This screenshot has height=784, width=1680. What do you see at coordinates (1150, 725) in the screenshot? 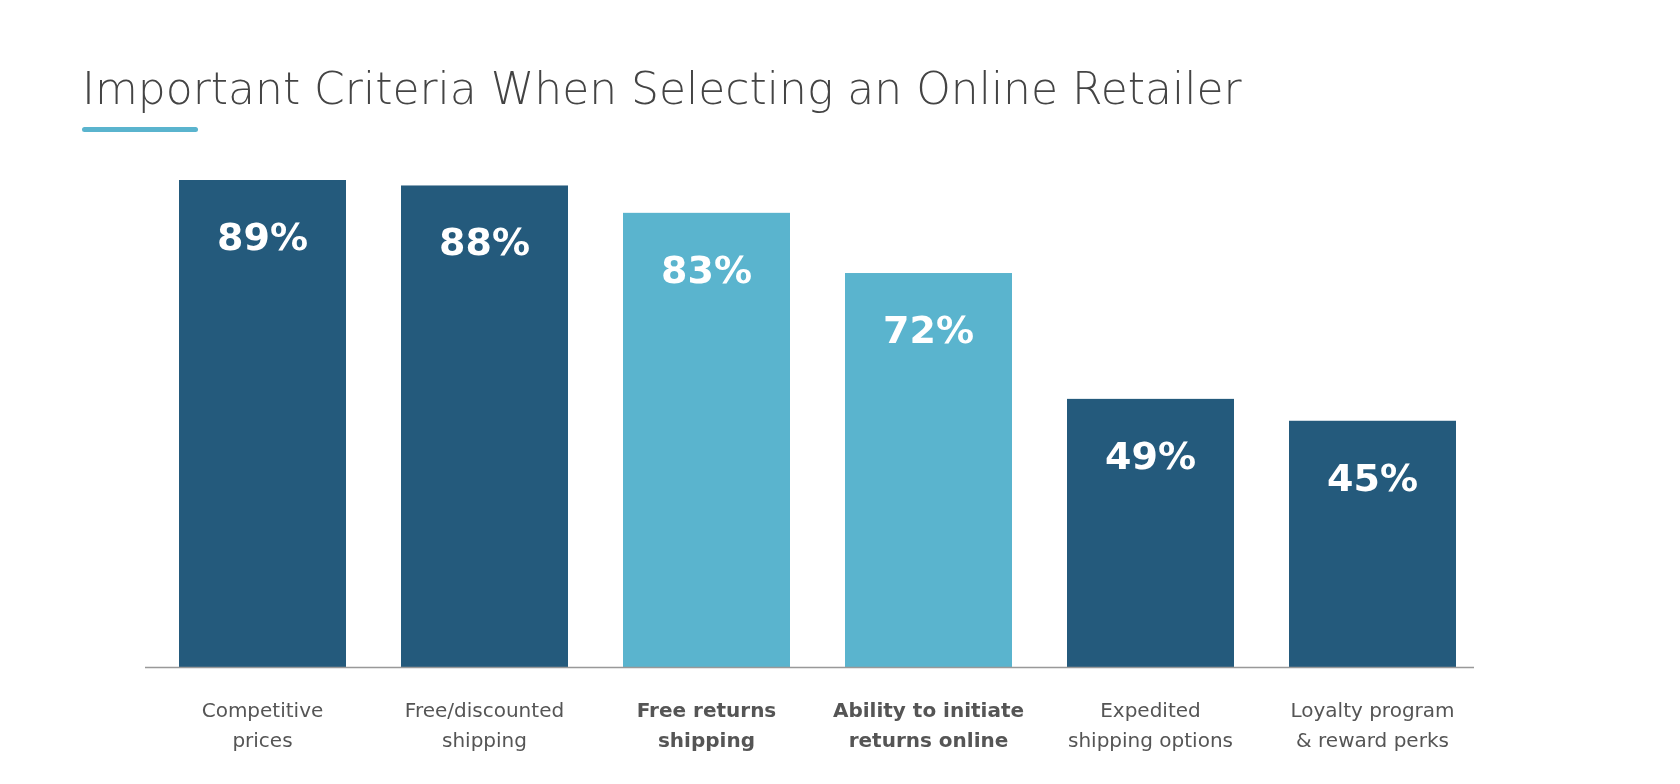
I see `x-tick-label: Expedited shipping options` at bounding box center [1150, 725].